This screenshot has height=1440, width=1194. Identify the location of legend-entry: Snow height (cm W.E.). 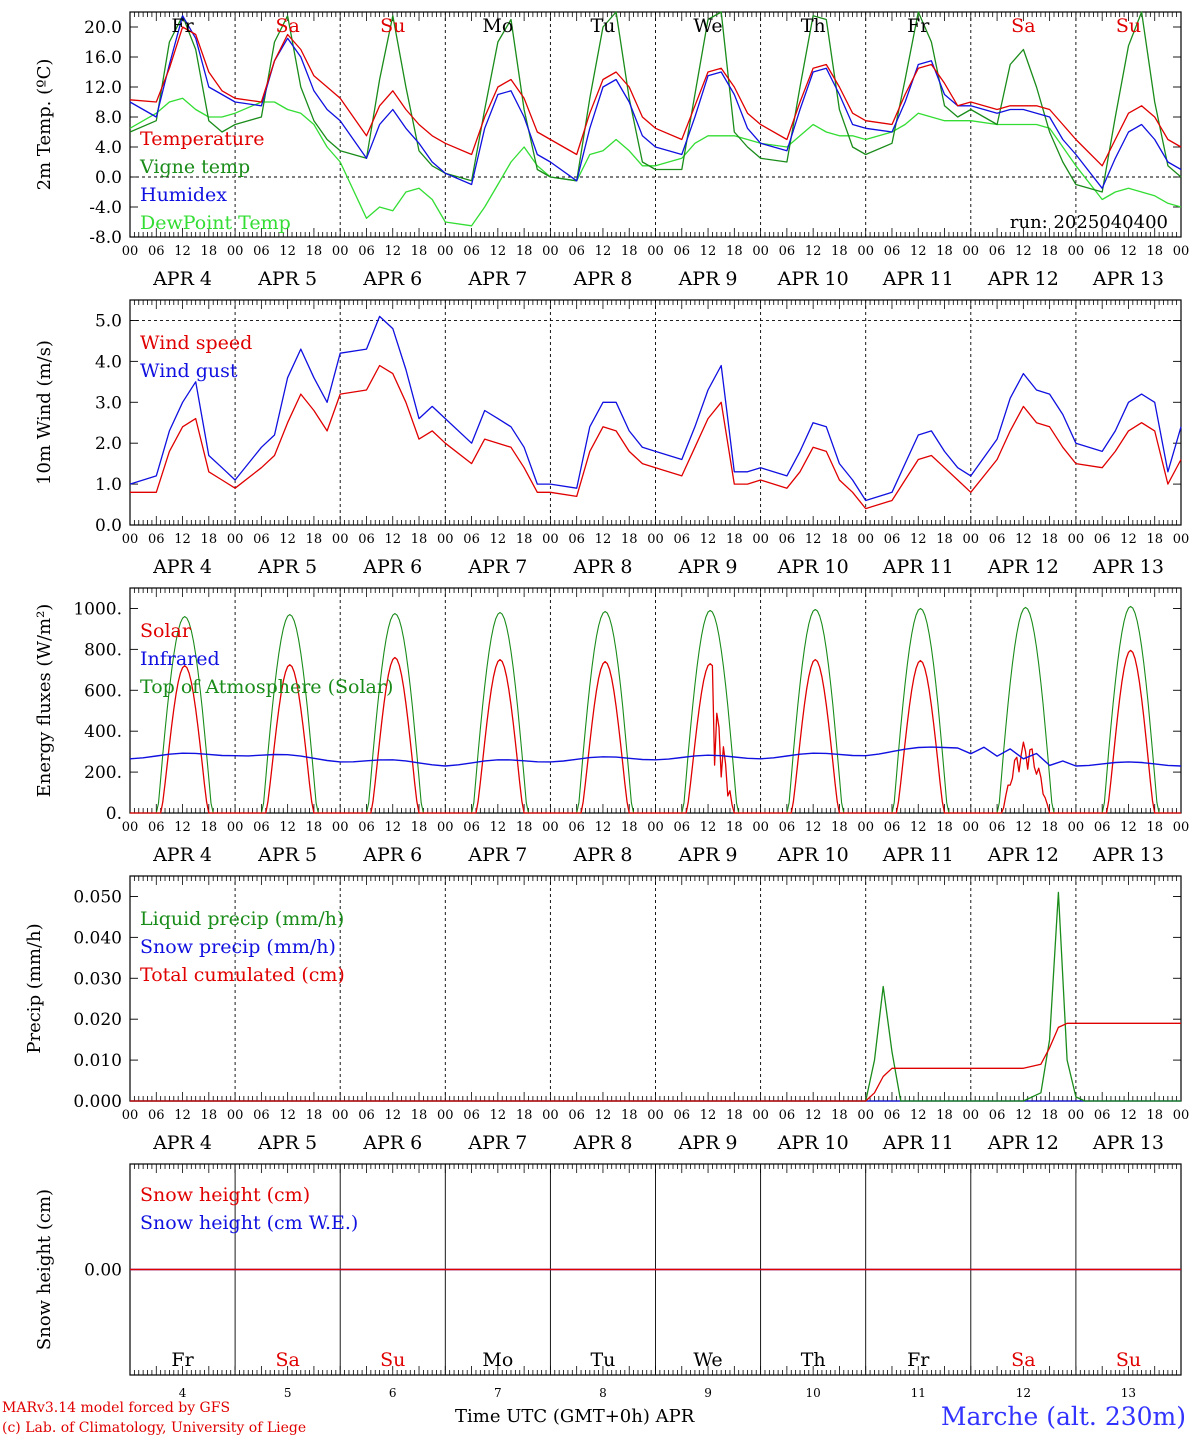
(249, 1223).